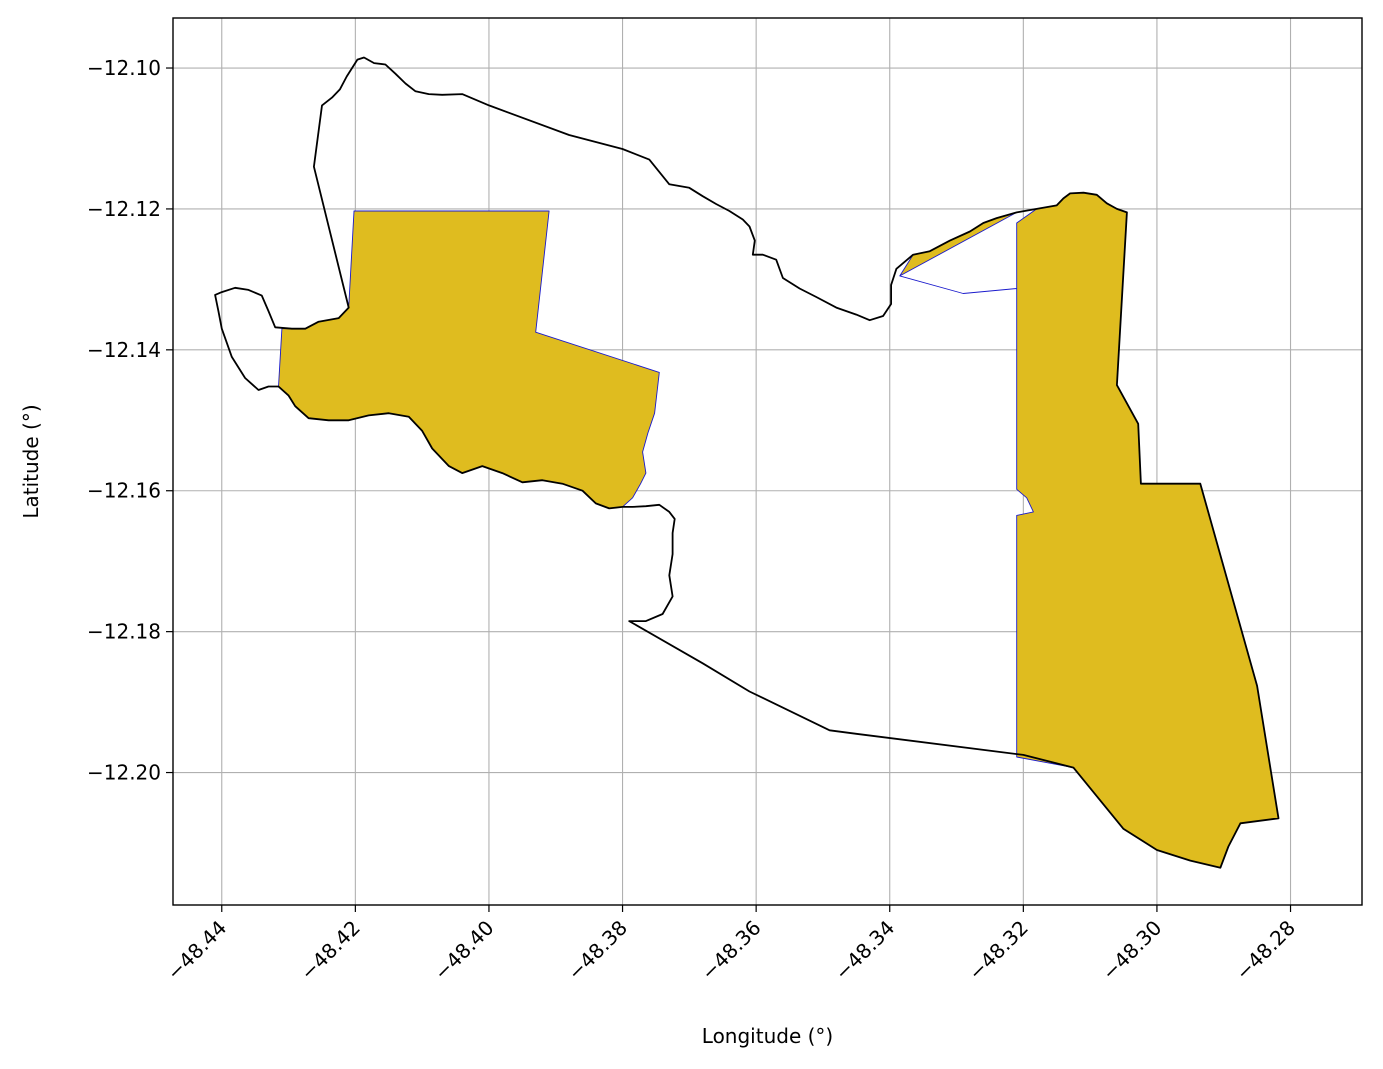  What do you see at coordinates (124, 68) in the screenshot?
I see `y-tick-label: −12.10` at bounding box center [124, 68].